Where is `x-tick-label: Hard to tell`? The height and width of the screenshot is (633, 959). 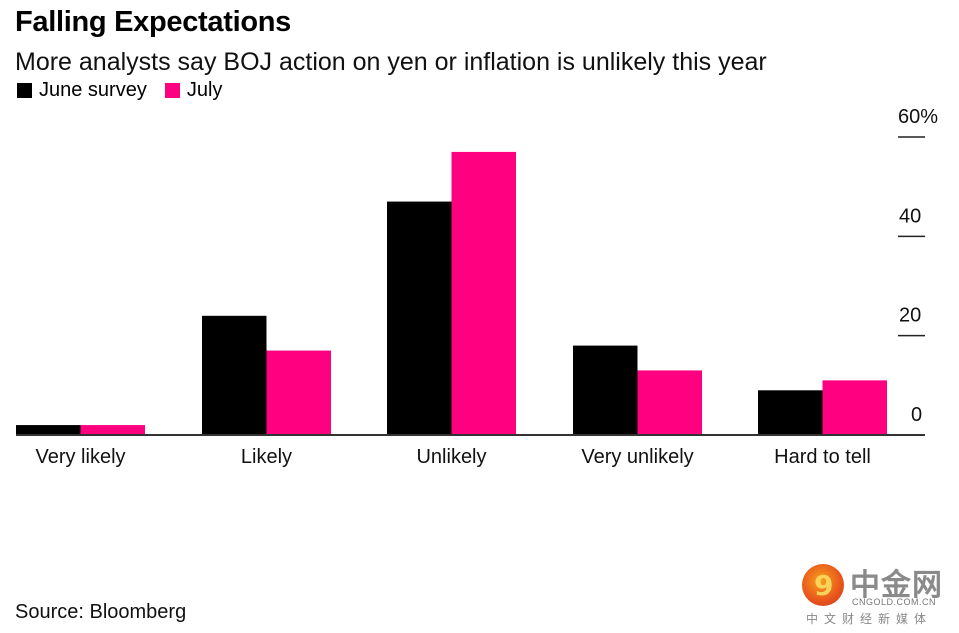 x-tick-label: Hard to tell is located at coordinates (822, 457).